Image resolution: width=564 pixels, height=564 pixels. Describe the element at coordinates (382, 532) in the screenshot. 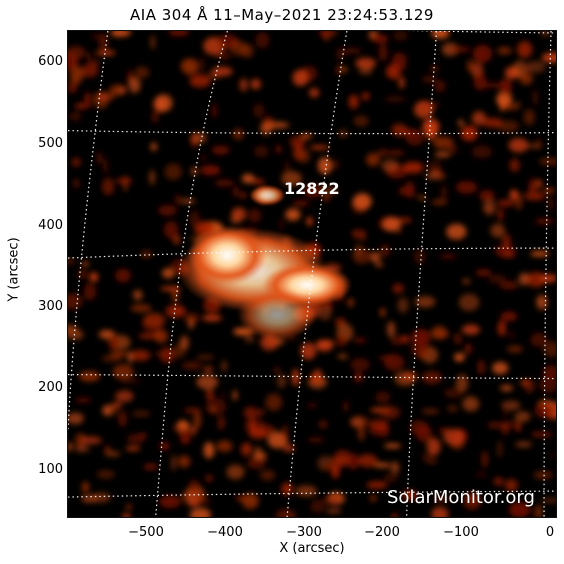

I see `x-tick-minus-200: −200` at that location.